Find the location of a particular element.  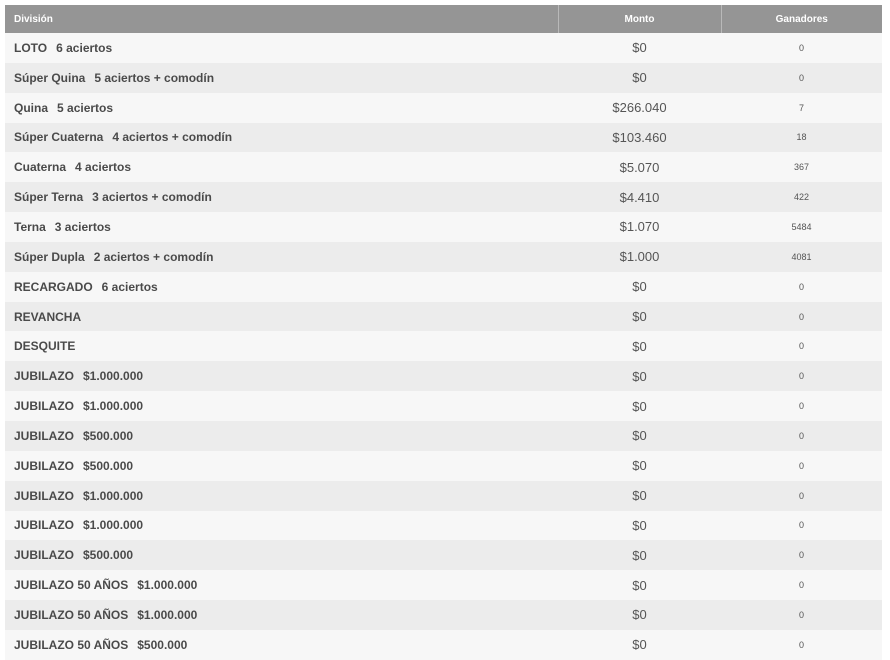

ganadores-cell: 367 is located at coordinates (801, 167).